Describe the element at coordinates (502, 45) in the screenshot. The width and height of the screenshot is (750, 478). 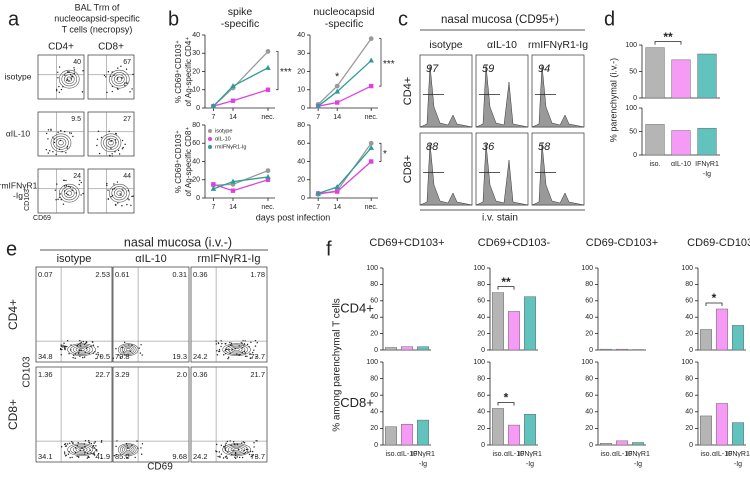
I see `column-header: αIL-10` at that location.